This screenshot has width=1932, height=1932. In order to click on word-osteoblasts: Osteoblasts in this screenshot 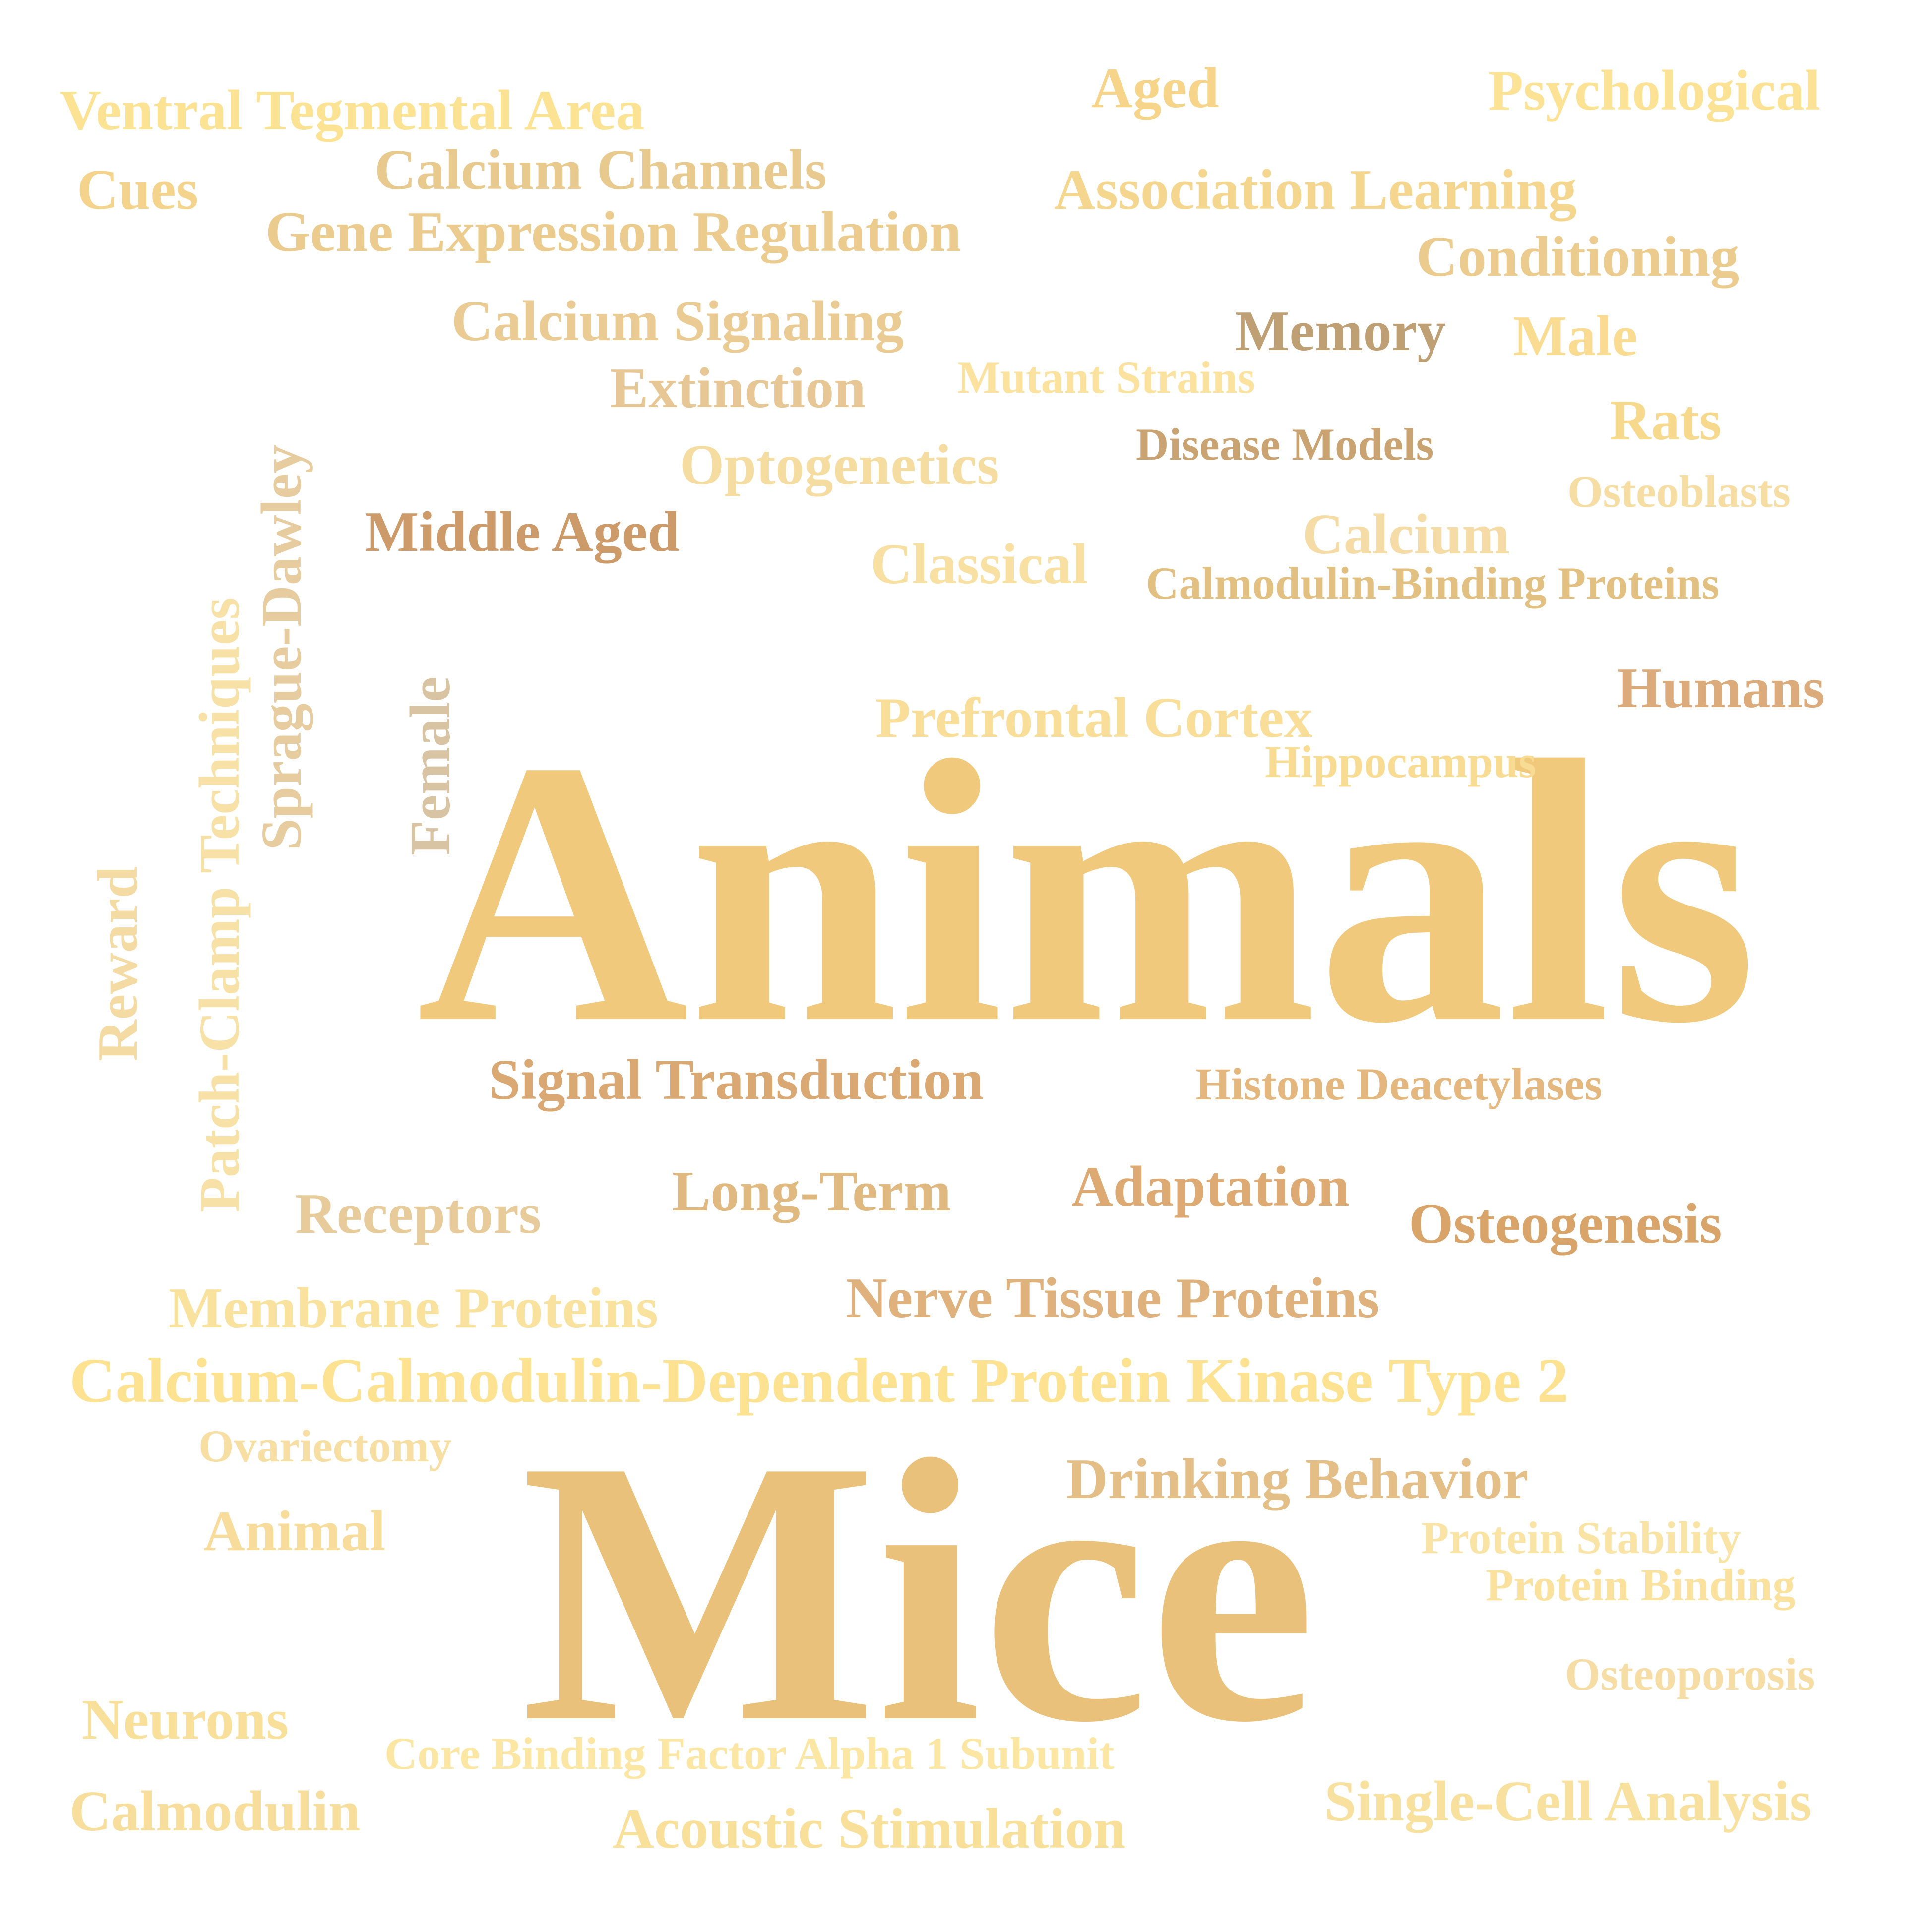, I will do `click(1679, 491)`.